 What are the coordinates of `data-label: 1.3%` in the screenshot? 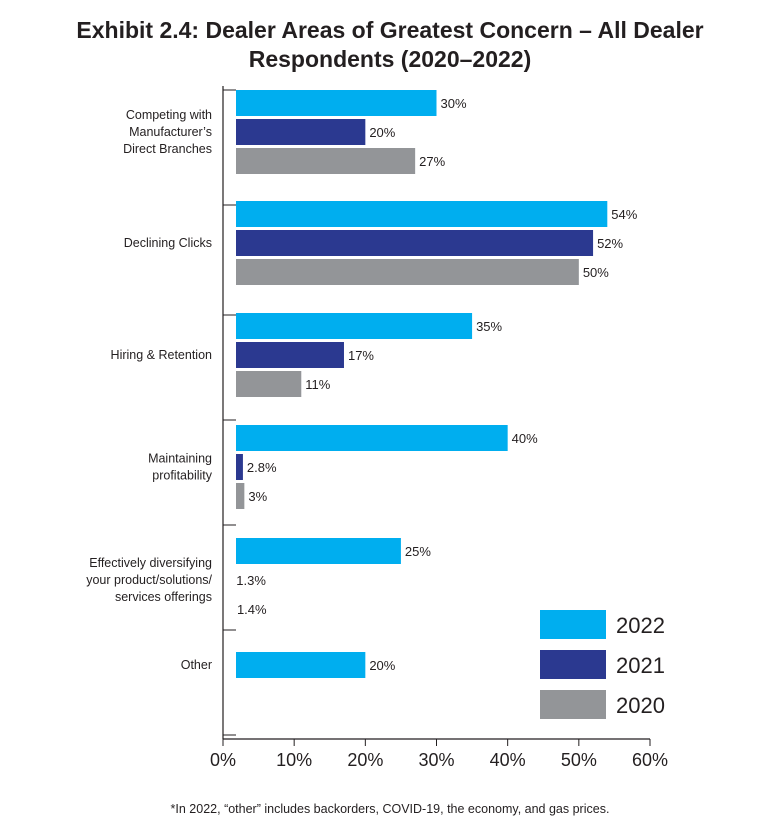 It's located at (251, 580).